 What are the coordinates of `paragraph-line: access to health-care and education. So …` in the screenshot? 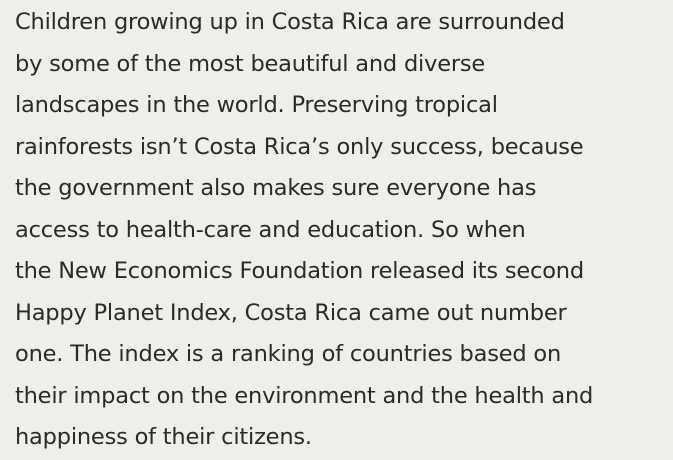 It's located at (270, 229).